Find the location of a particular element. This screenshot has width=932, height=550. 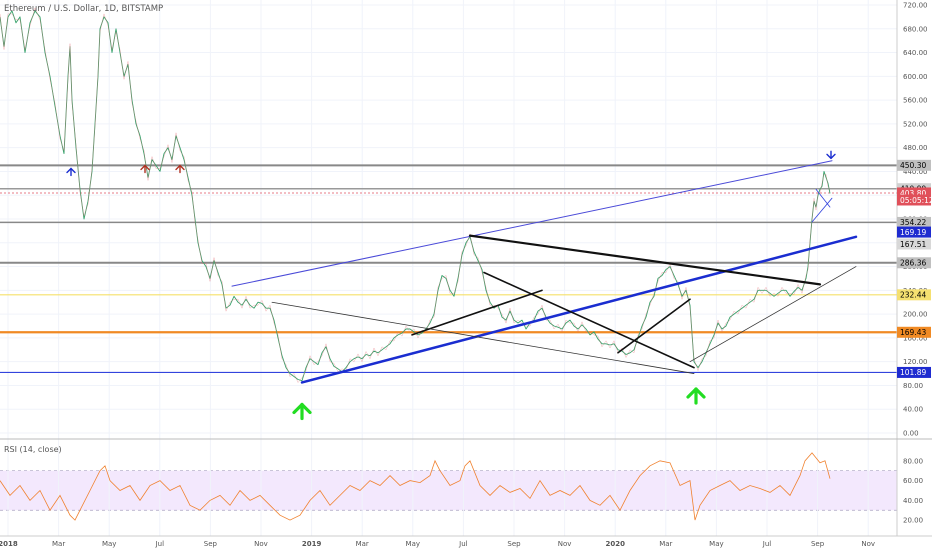

price-label: 286.36 is located at coordinates (913, 263).